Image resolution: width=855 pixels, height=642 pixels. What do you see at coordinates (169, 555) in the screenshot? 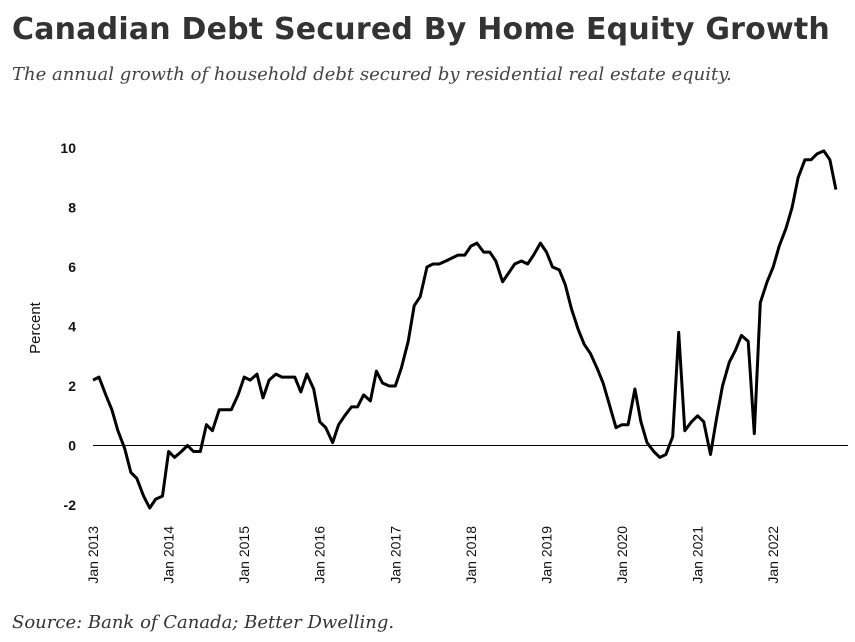
I see `x-tick-label: Jan 2014` at bounding box center [169, 555].